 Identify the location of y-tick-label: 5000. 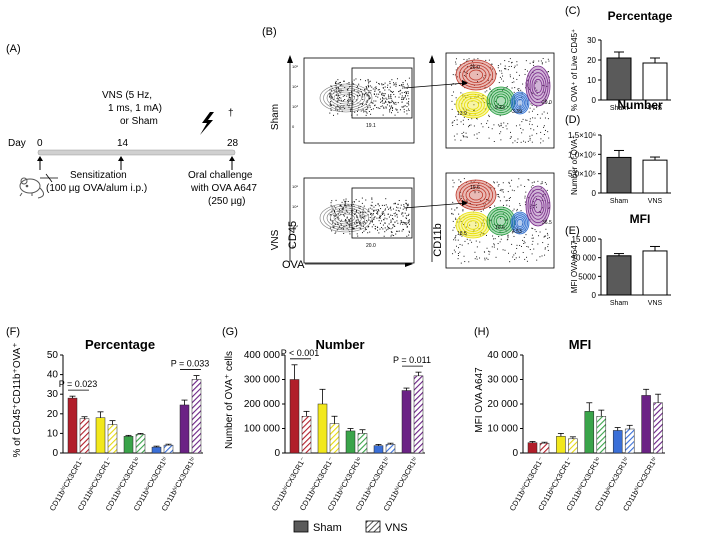
(587, 276).